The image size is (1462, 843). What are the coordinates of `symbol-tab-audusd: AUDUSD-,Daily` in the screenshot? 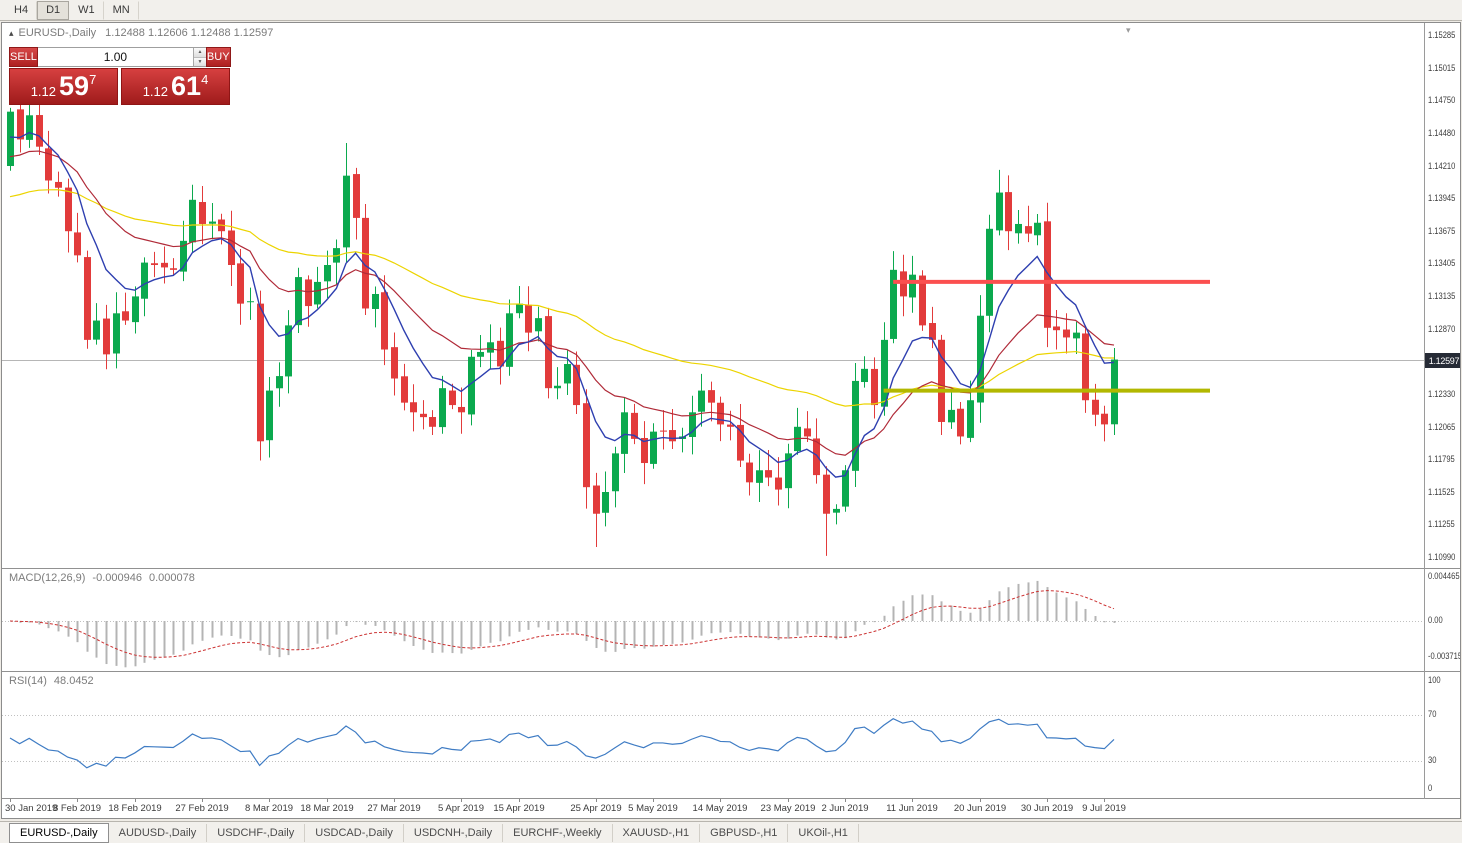 It's located at (158, 832).